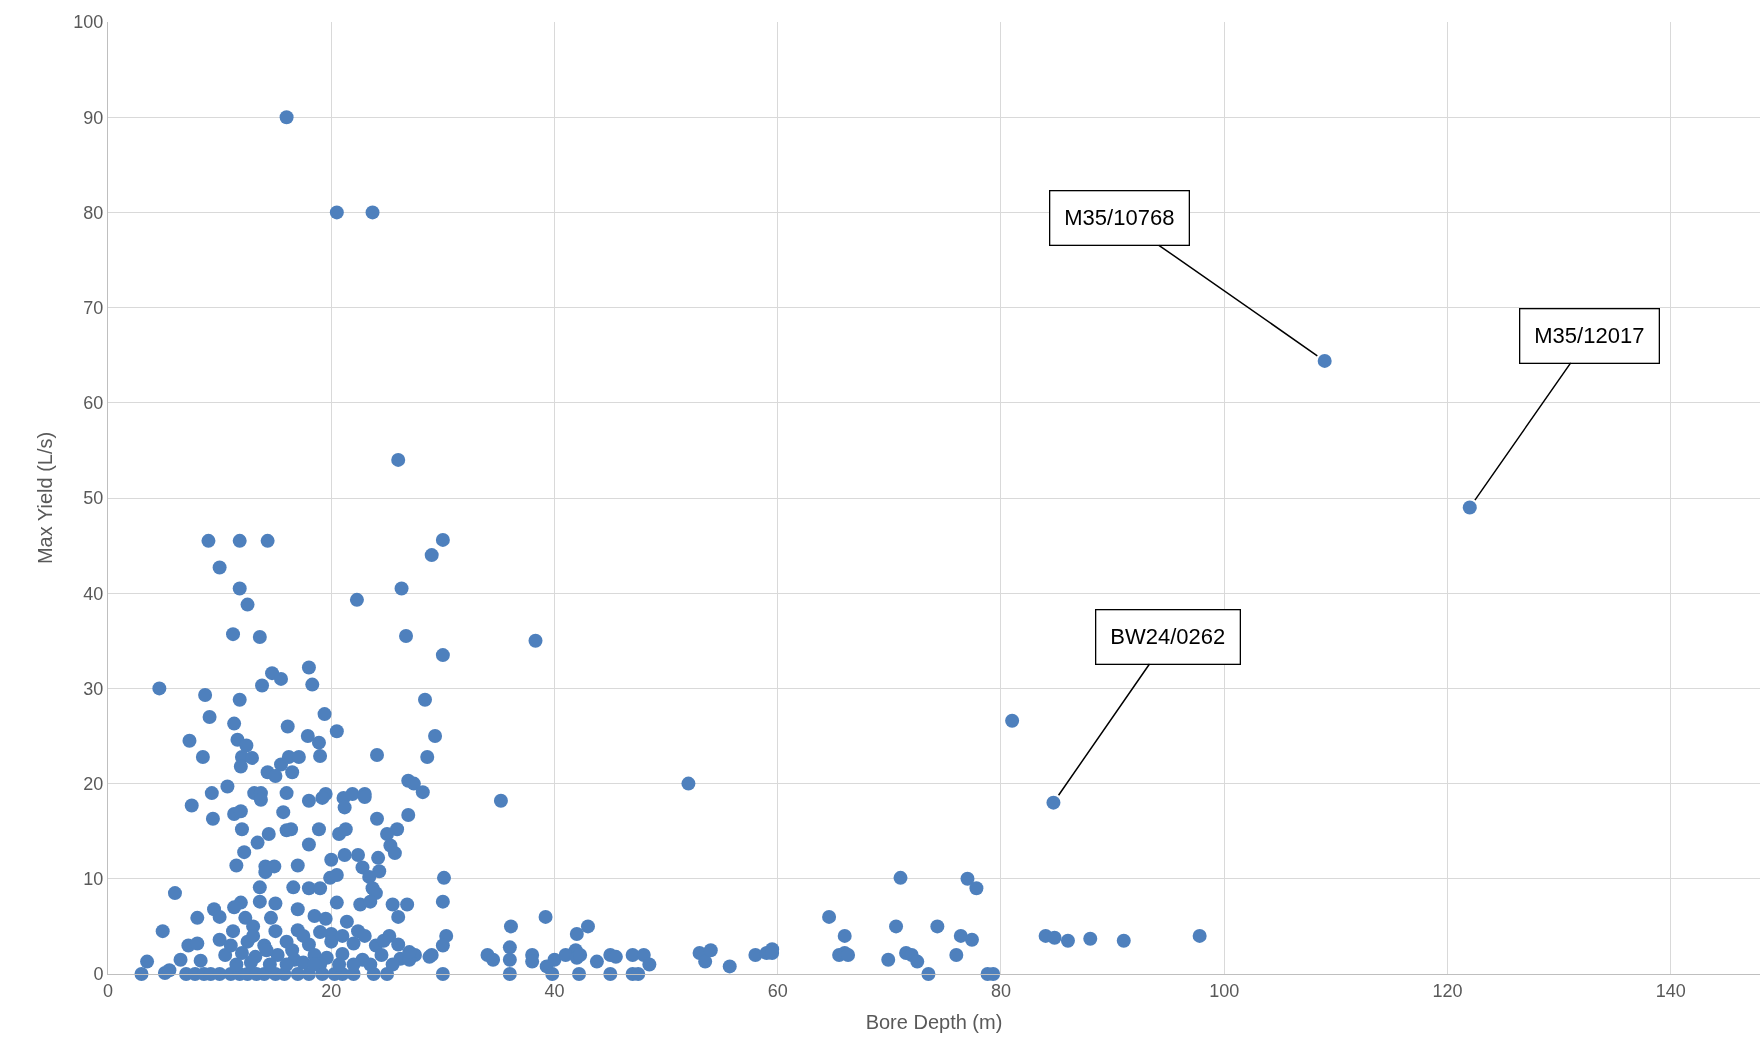 Image resolution: width=1760 pixels, height=1058 pixels. What do you see at coordinates (44, 498) in the screenshot?
I see `y-axis-title: Max Yield (L/s)` at bounding box center [44, 498].